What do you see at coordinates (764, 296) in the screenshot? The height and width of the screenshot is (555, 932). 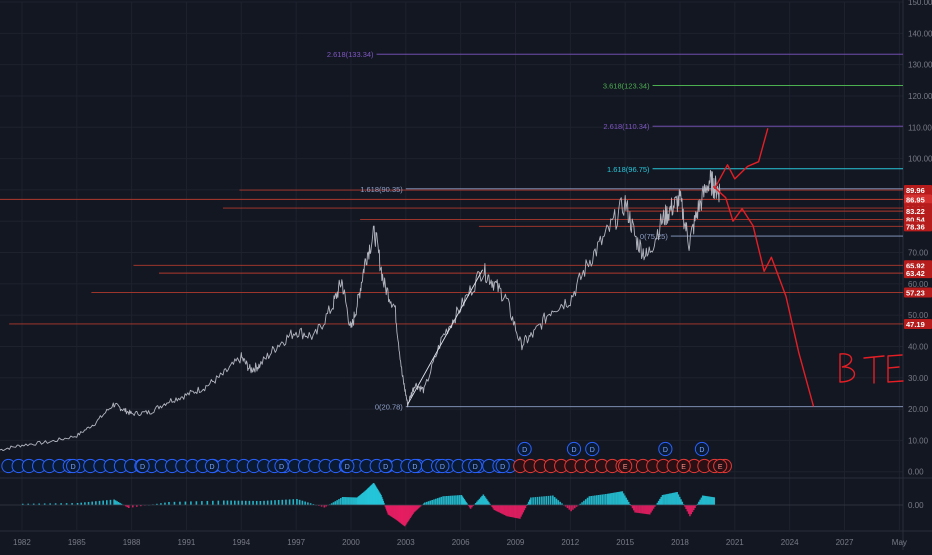 I see `projection-down-path` at bounding box center [764, 296].